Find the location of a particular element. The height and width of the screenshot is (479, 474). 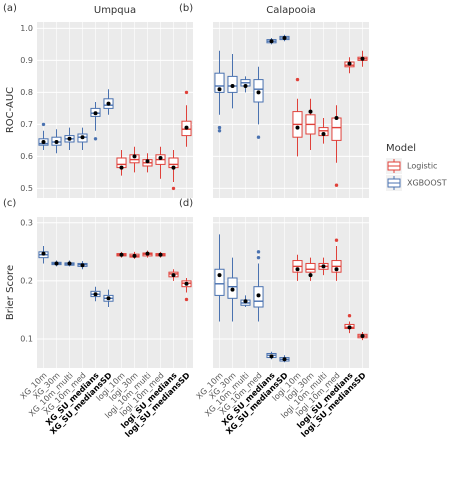

panel-tag: (a) is located at coordinates (10, 8).